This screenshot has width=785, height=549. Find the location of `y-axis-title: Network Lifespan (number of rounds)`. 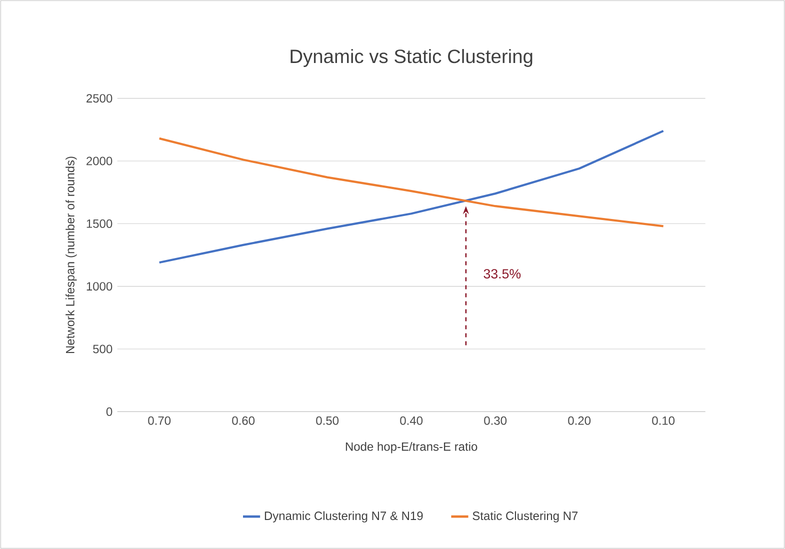

y-axis-title: Network Lifespan (number of rounds) is located at coordinates (71, 255).